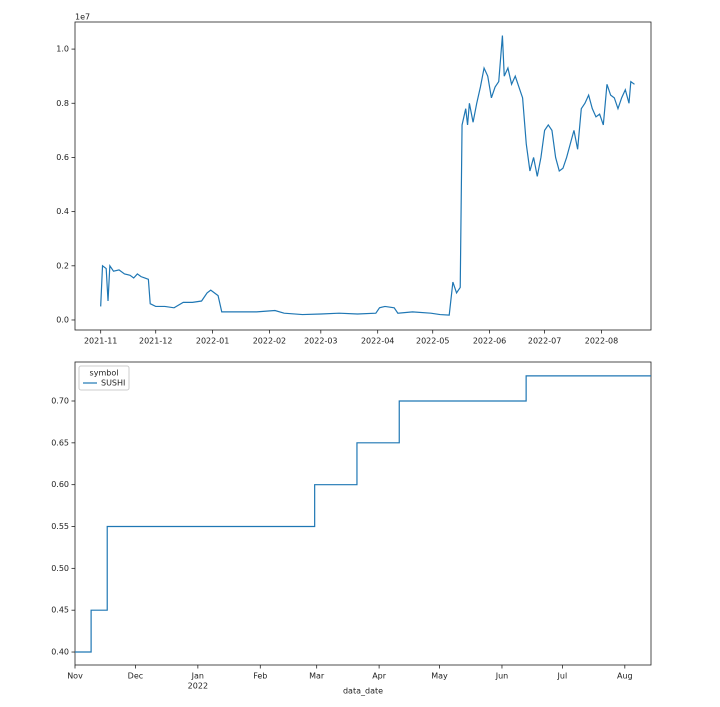  I want to click on x-tick-label: 2022-04, so click(377, 341).